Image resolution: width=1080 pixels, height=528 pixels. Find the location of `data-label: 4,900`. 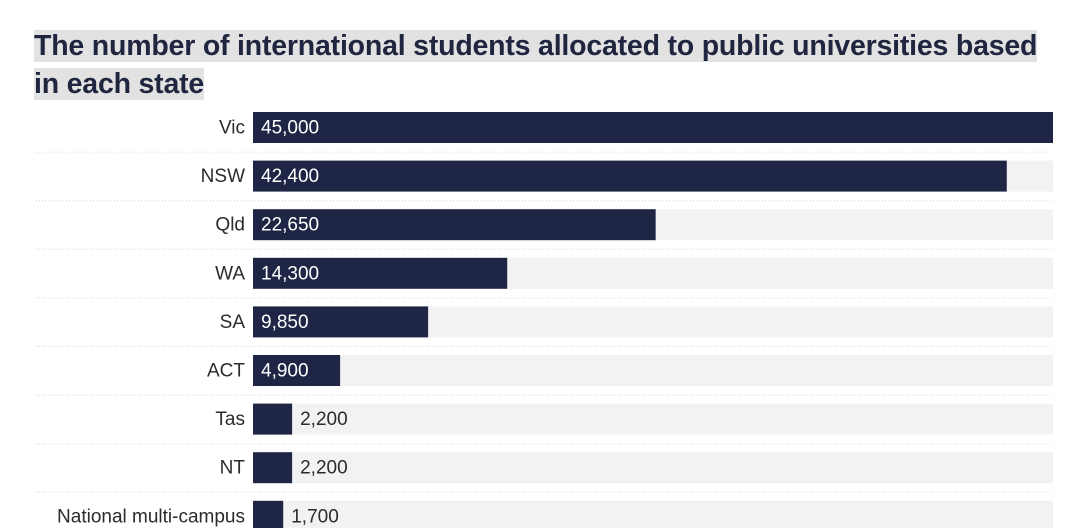

data-label: 4,900 is located at coordinates (285, 371).